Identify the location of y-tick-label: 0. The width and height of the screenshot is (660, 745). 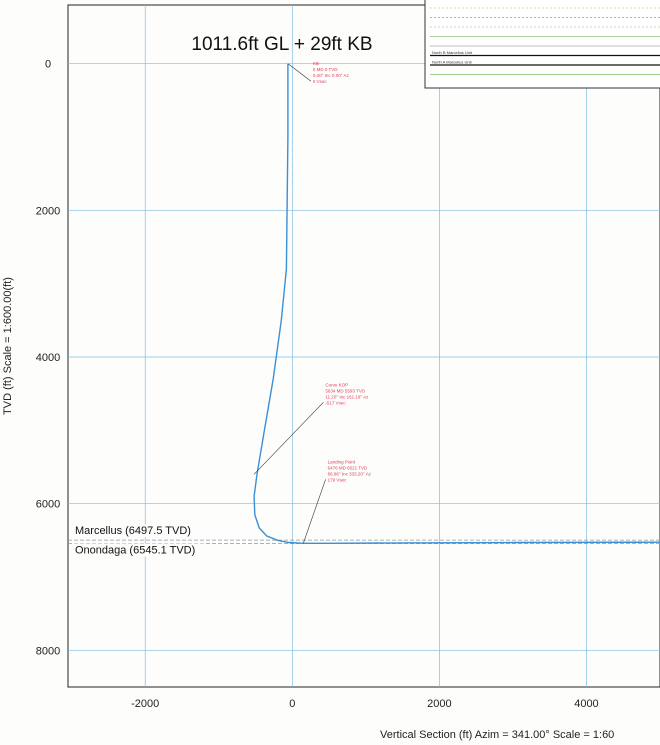
(48, 65).